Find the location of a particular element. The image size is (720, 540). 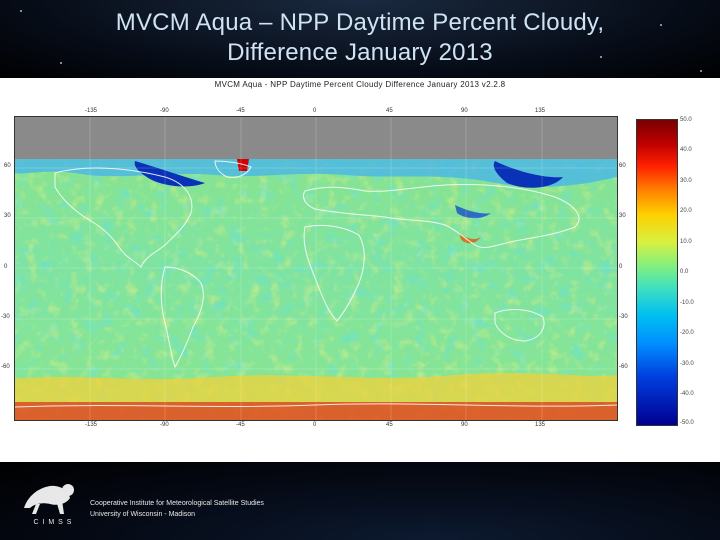

colorbar-label: 10.0 is located at coordinates (686, 242).